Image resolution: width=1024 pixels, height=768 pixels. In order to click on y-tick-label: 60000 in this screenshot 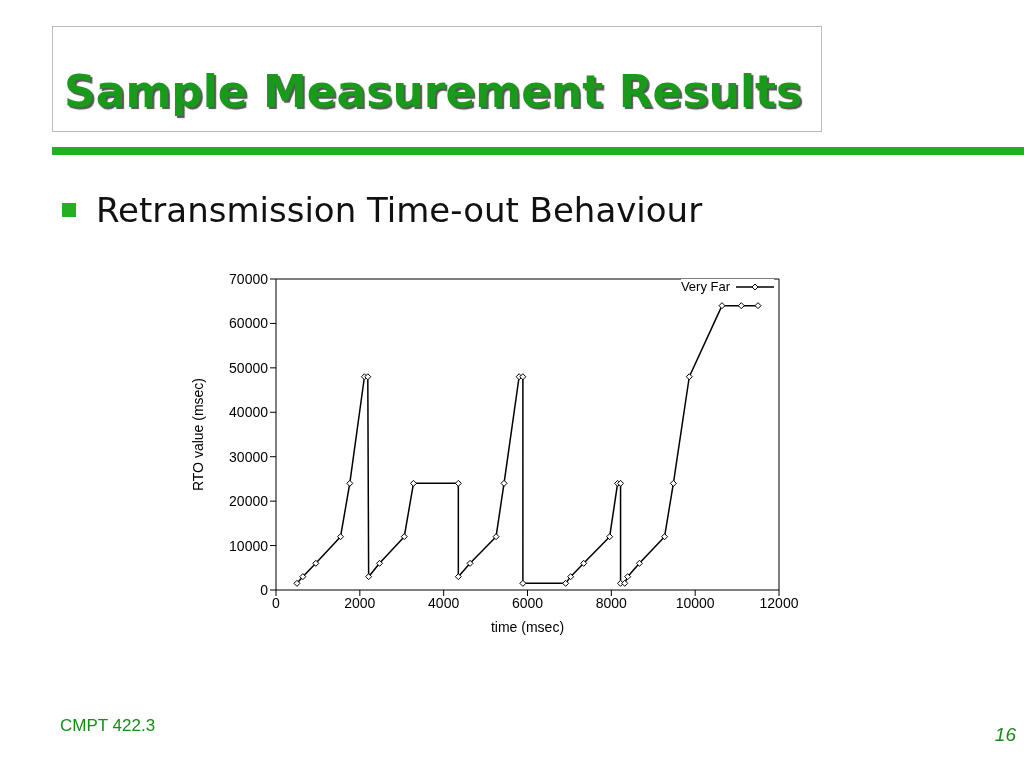, I will do `click(249, 323)`.